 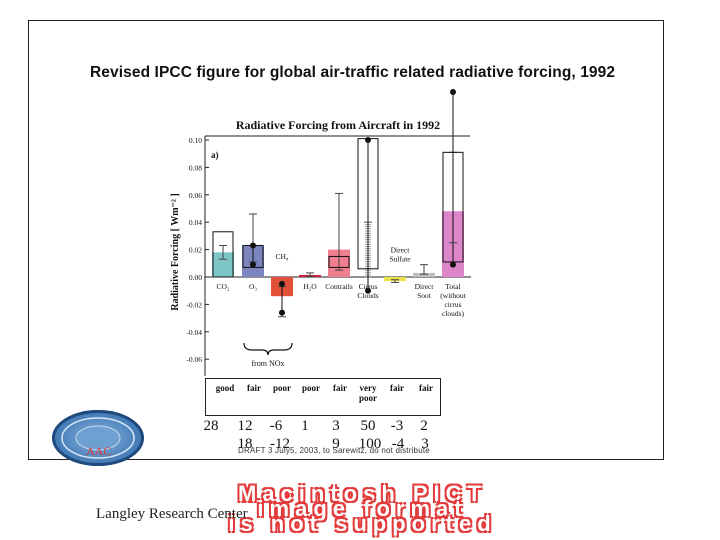 I want to click on ratings-table: good fair poor poor fair very poor fair fair, so click(x=323, y=397).